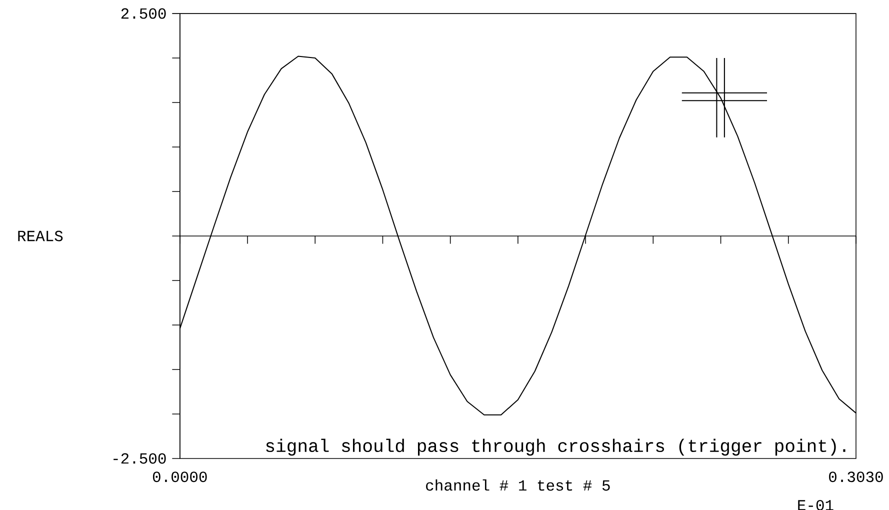 This screenshot has height=510, width=889. Describe the element at coordinates (518, 484) in the screenshot. I see `x-axis-title: channel # 1 test # 5` at that location.